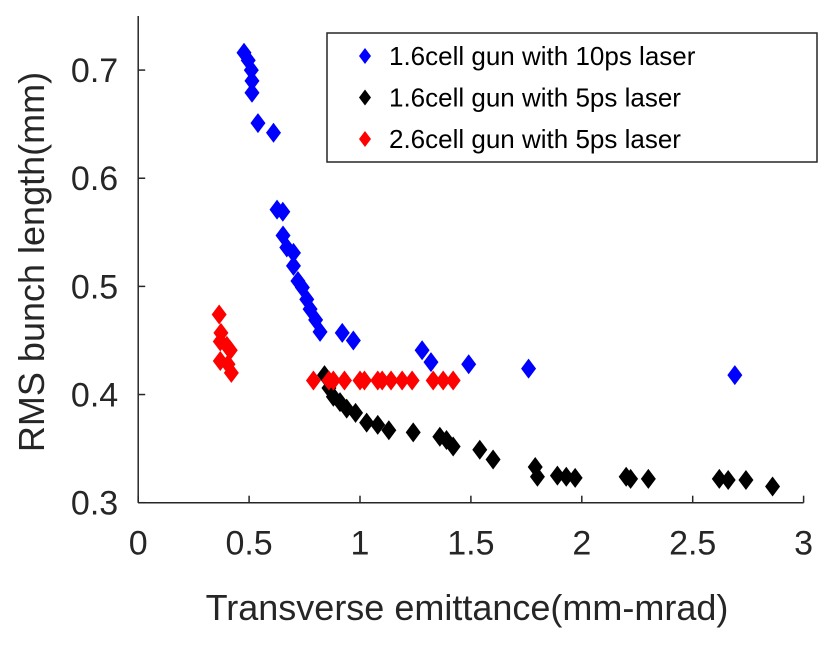 The height and width of the screenshot is (646, 830). What do you see at coordinates (94, 179) in the screenshot?
I see `y-tick-label: 0.6` at bounding box center [94, 179].